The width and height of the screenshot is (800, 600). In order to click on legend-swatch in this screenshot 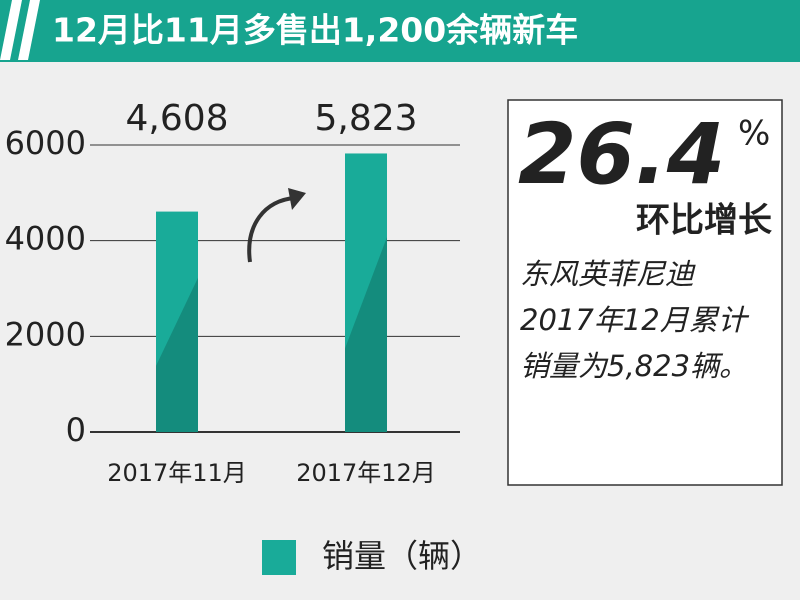, I will do `click(279, 557)`.